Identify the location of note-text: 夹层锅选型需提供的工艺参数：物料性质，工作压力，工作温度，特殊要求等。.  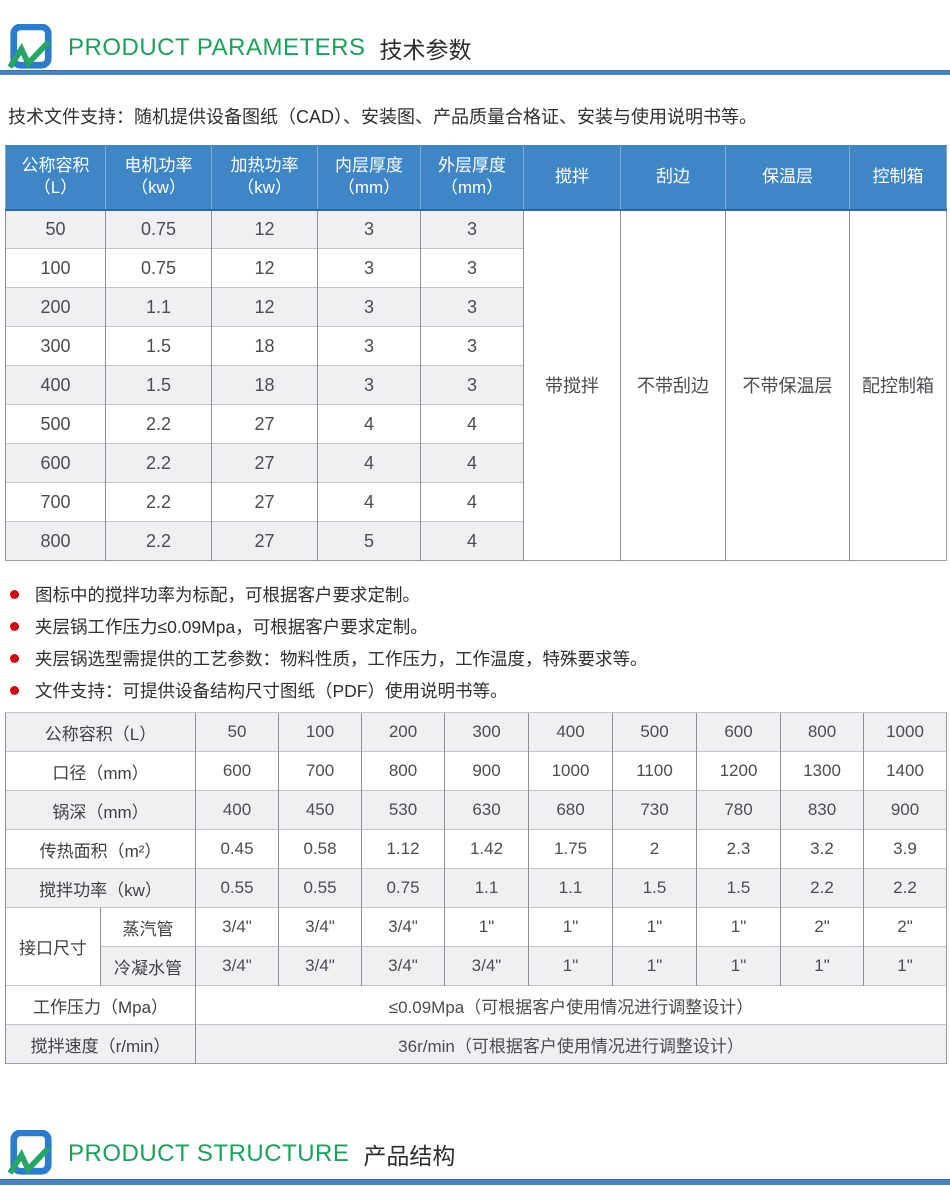
(341, 658).